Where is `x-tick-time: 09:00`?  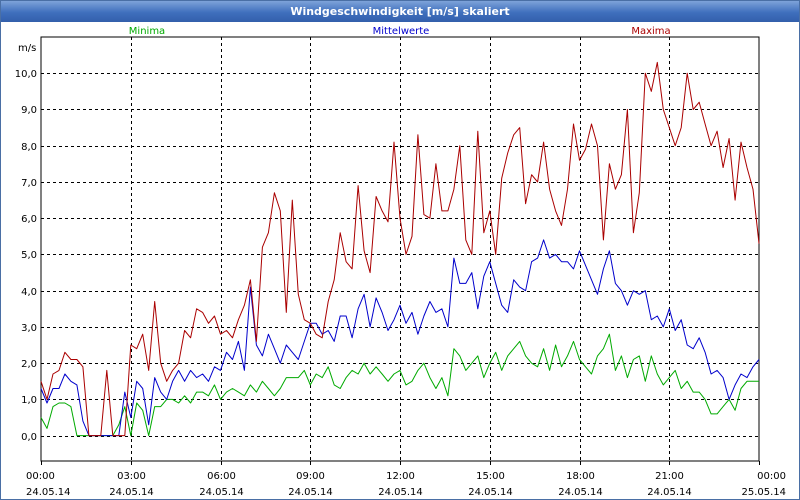
x-tick-time: 09:00 is located at coordinates (310, 476).